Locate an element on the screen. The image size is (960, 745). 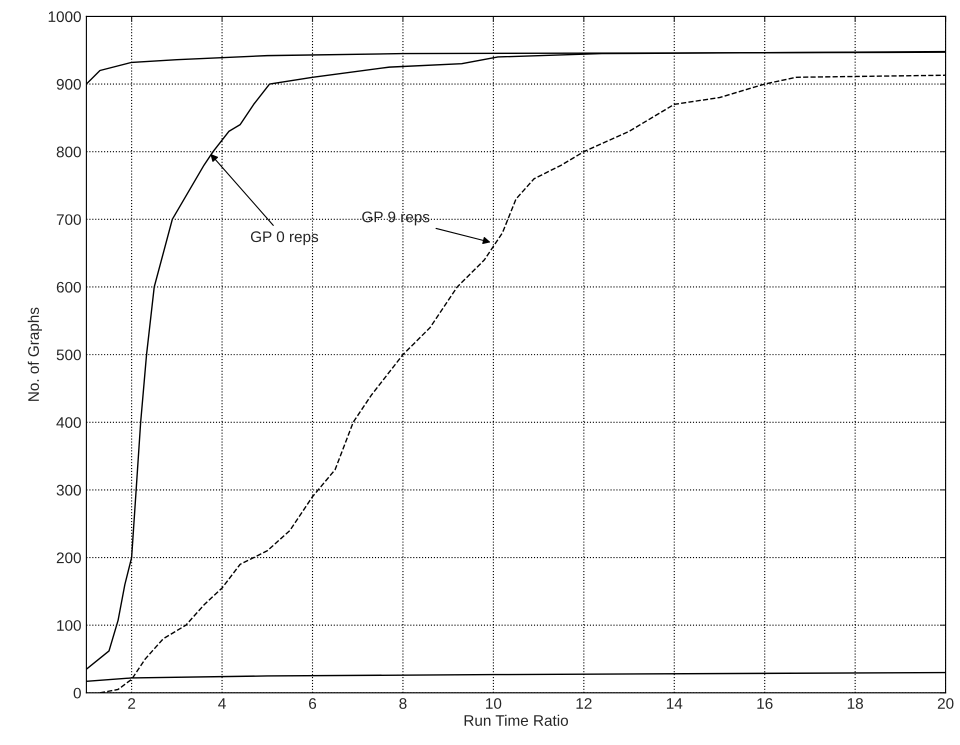
x-tick-label: 8 is located at coordinates (403, 703).